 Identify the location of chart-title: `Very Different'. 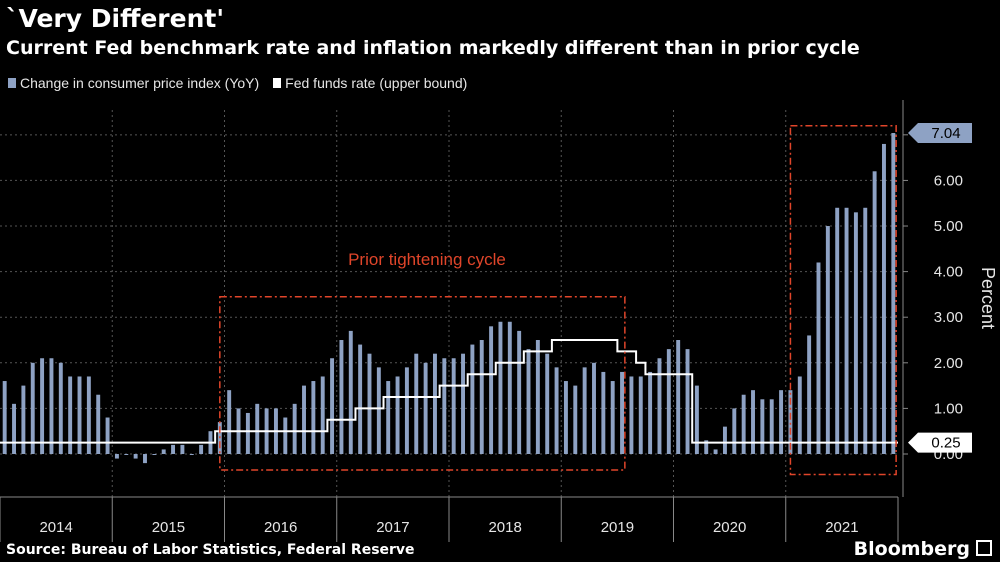
(115, 18).